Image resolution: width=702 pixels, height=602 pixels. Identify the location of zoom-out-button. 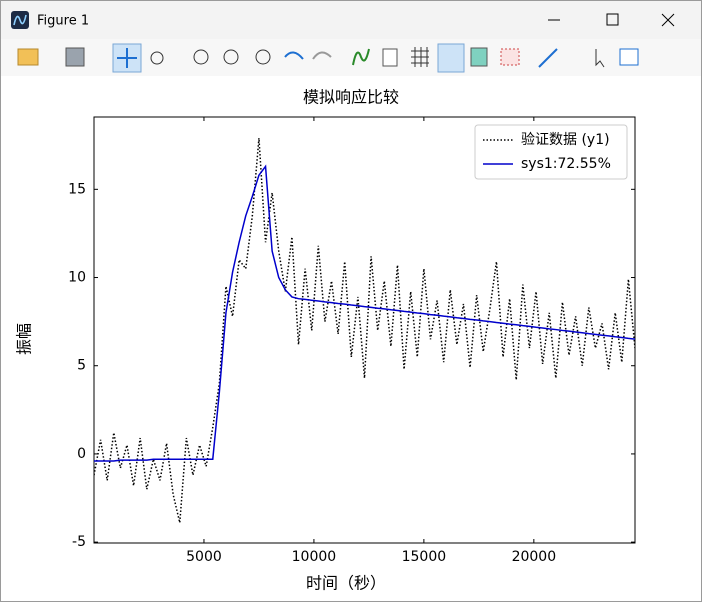
(231, 57).